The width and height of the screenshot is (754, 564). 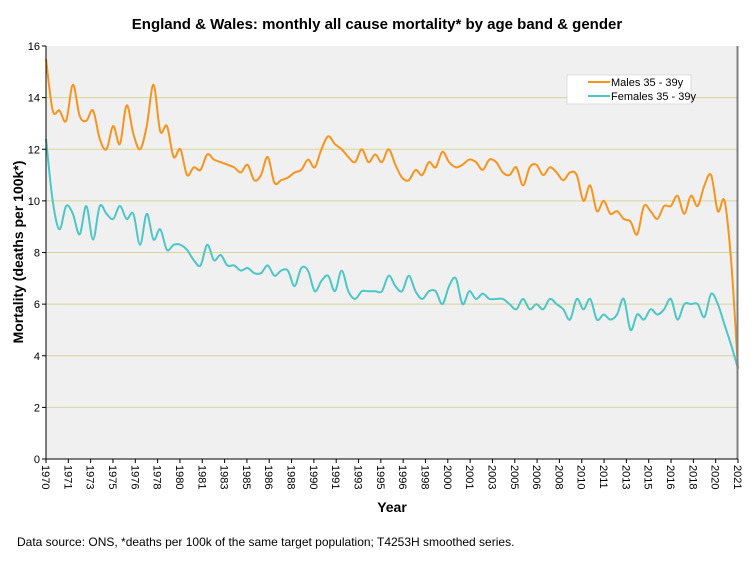 I want to click on x-tick-label: 1976, so click(x=134, y=477).